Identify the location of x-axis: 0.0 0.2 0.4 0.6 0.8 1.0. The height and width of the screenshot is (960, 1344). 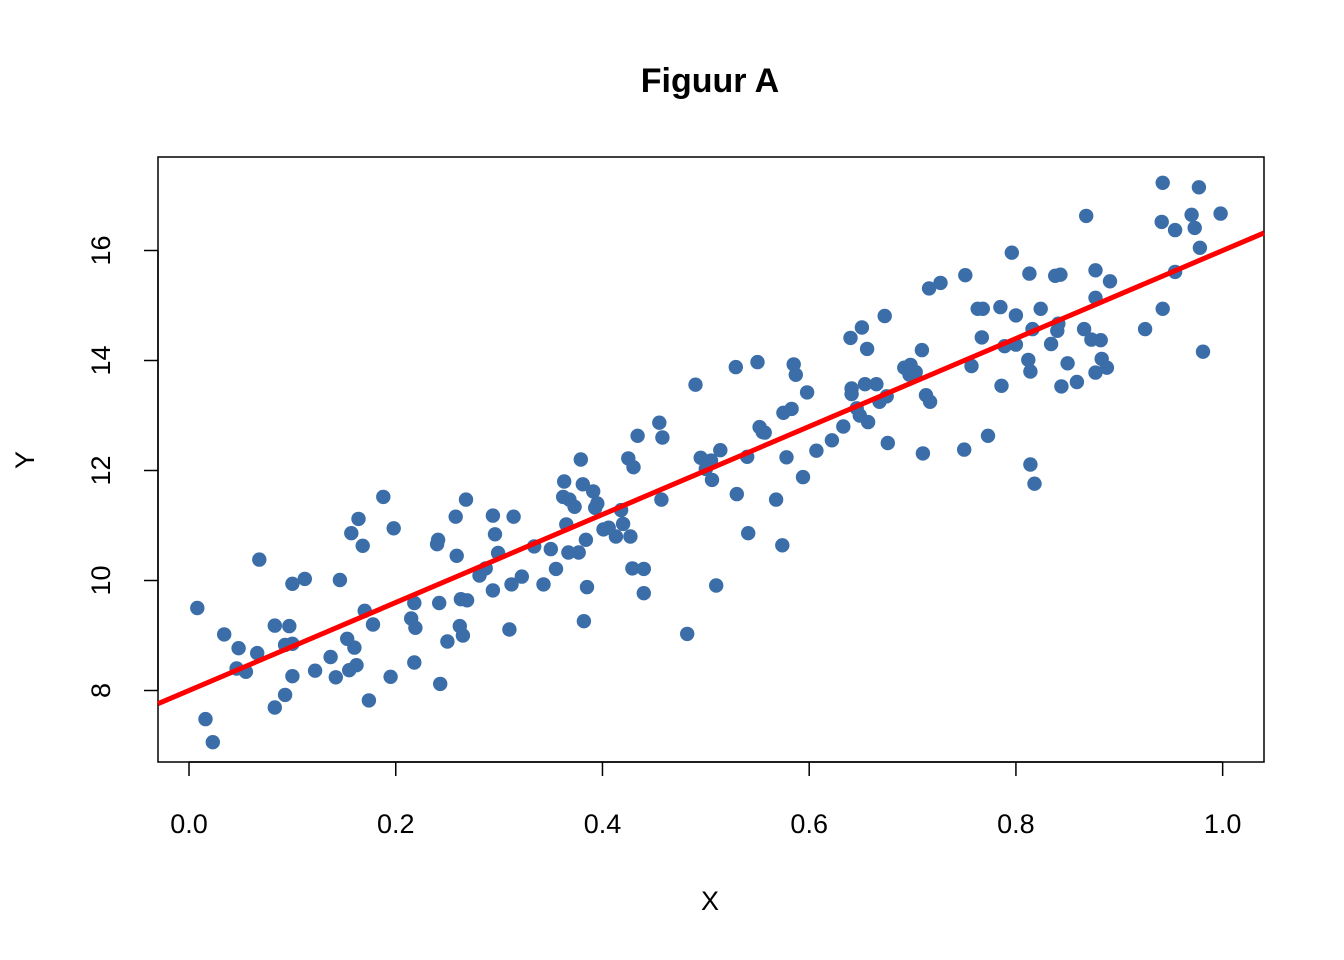
(706, 800).